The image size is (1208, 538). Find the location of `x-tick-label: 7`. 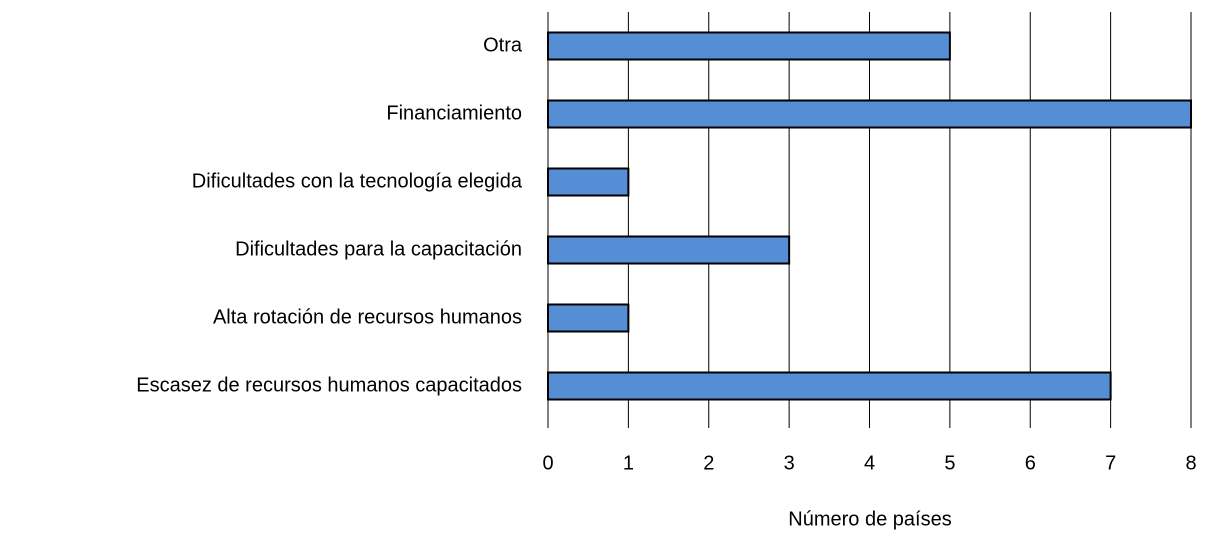

x-tick-label: 7 is located at coordinates (1110, 463).